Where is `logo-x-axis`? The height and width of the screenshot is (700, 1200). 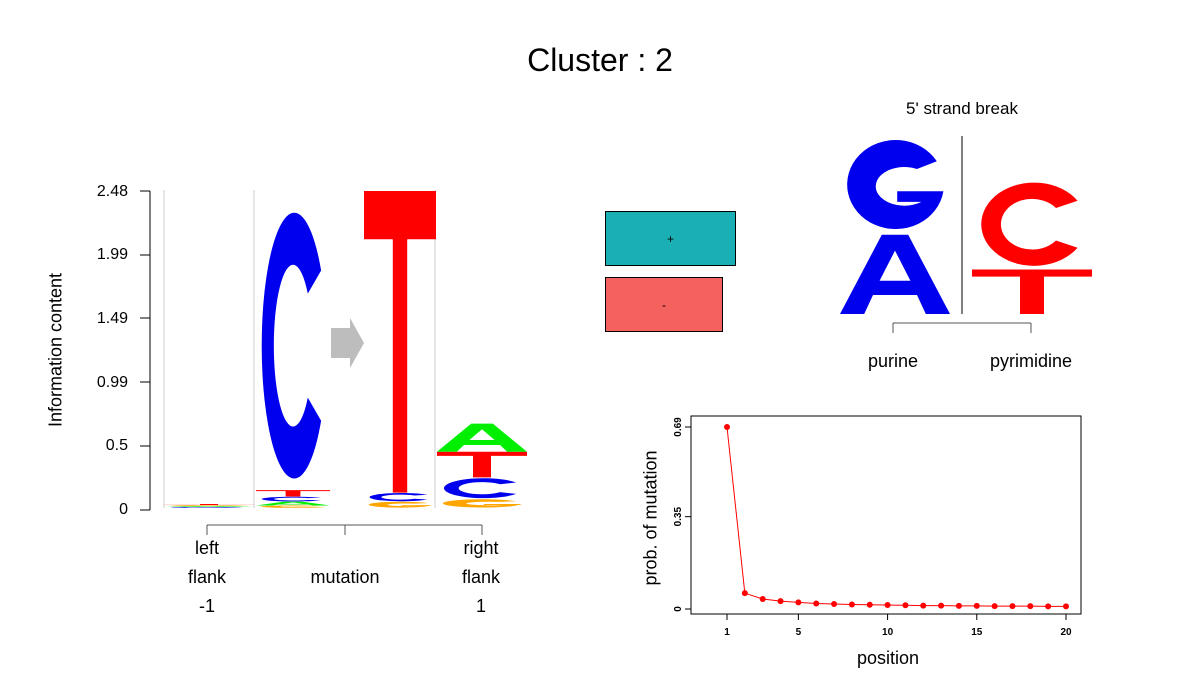
logo-x-axis is located at coordinates (344, 529).